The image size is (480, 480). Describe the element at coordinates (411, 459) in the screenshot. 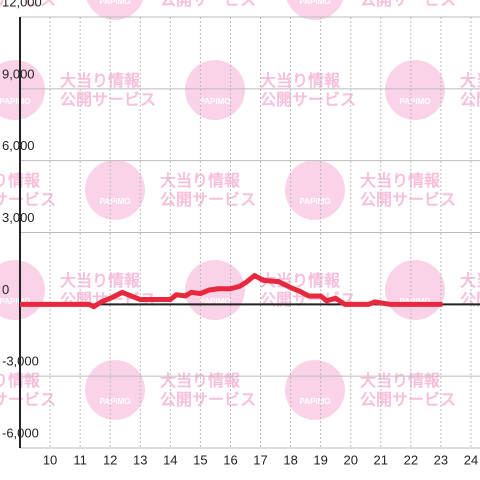

I see `x-tick-label: 22` at that location.